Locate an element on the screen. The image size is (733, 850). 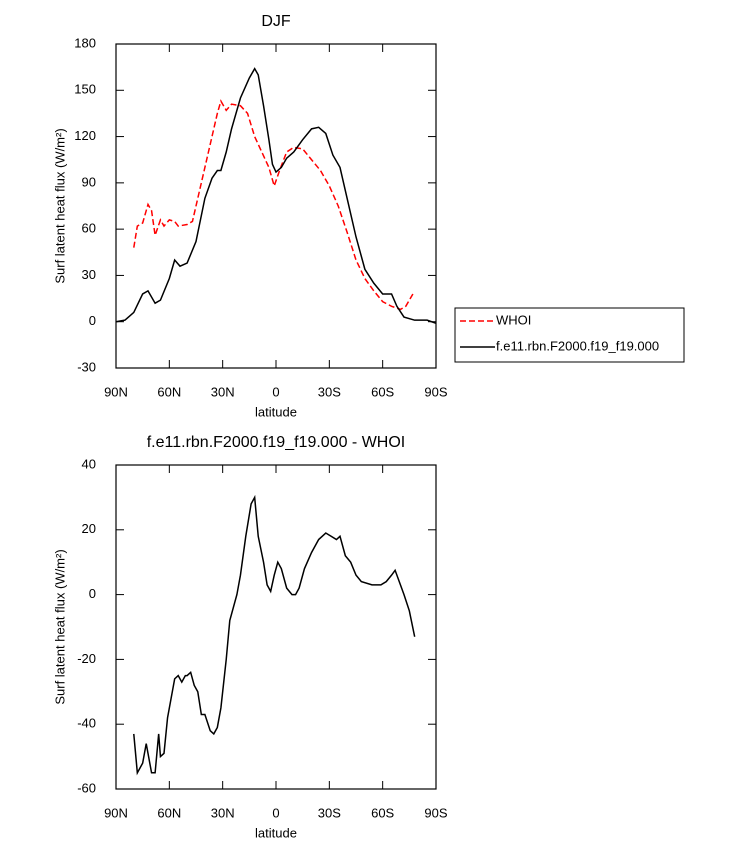
chart-title: DJF is located at coordinates (276, 21).